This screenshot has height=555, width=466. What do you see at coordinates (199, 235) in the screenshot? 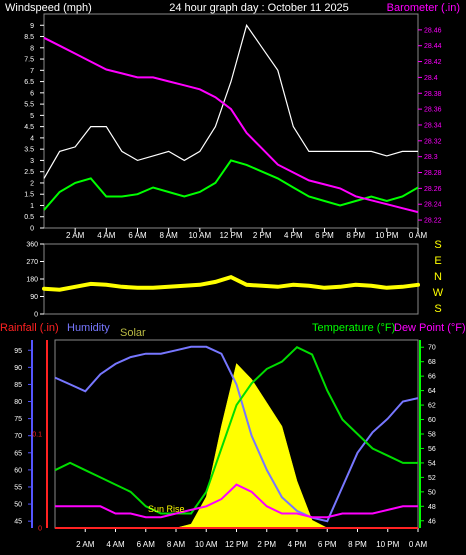
I see `wind-x-tick-label: 10 AM` at bounding box center [199, 235].